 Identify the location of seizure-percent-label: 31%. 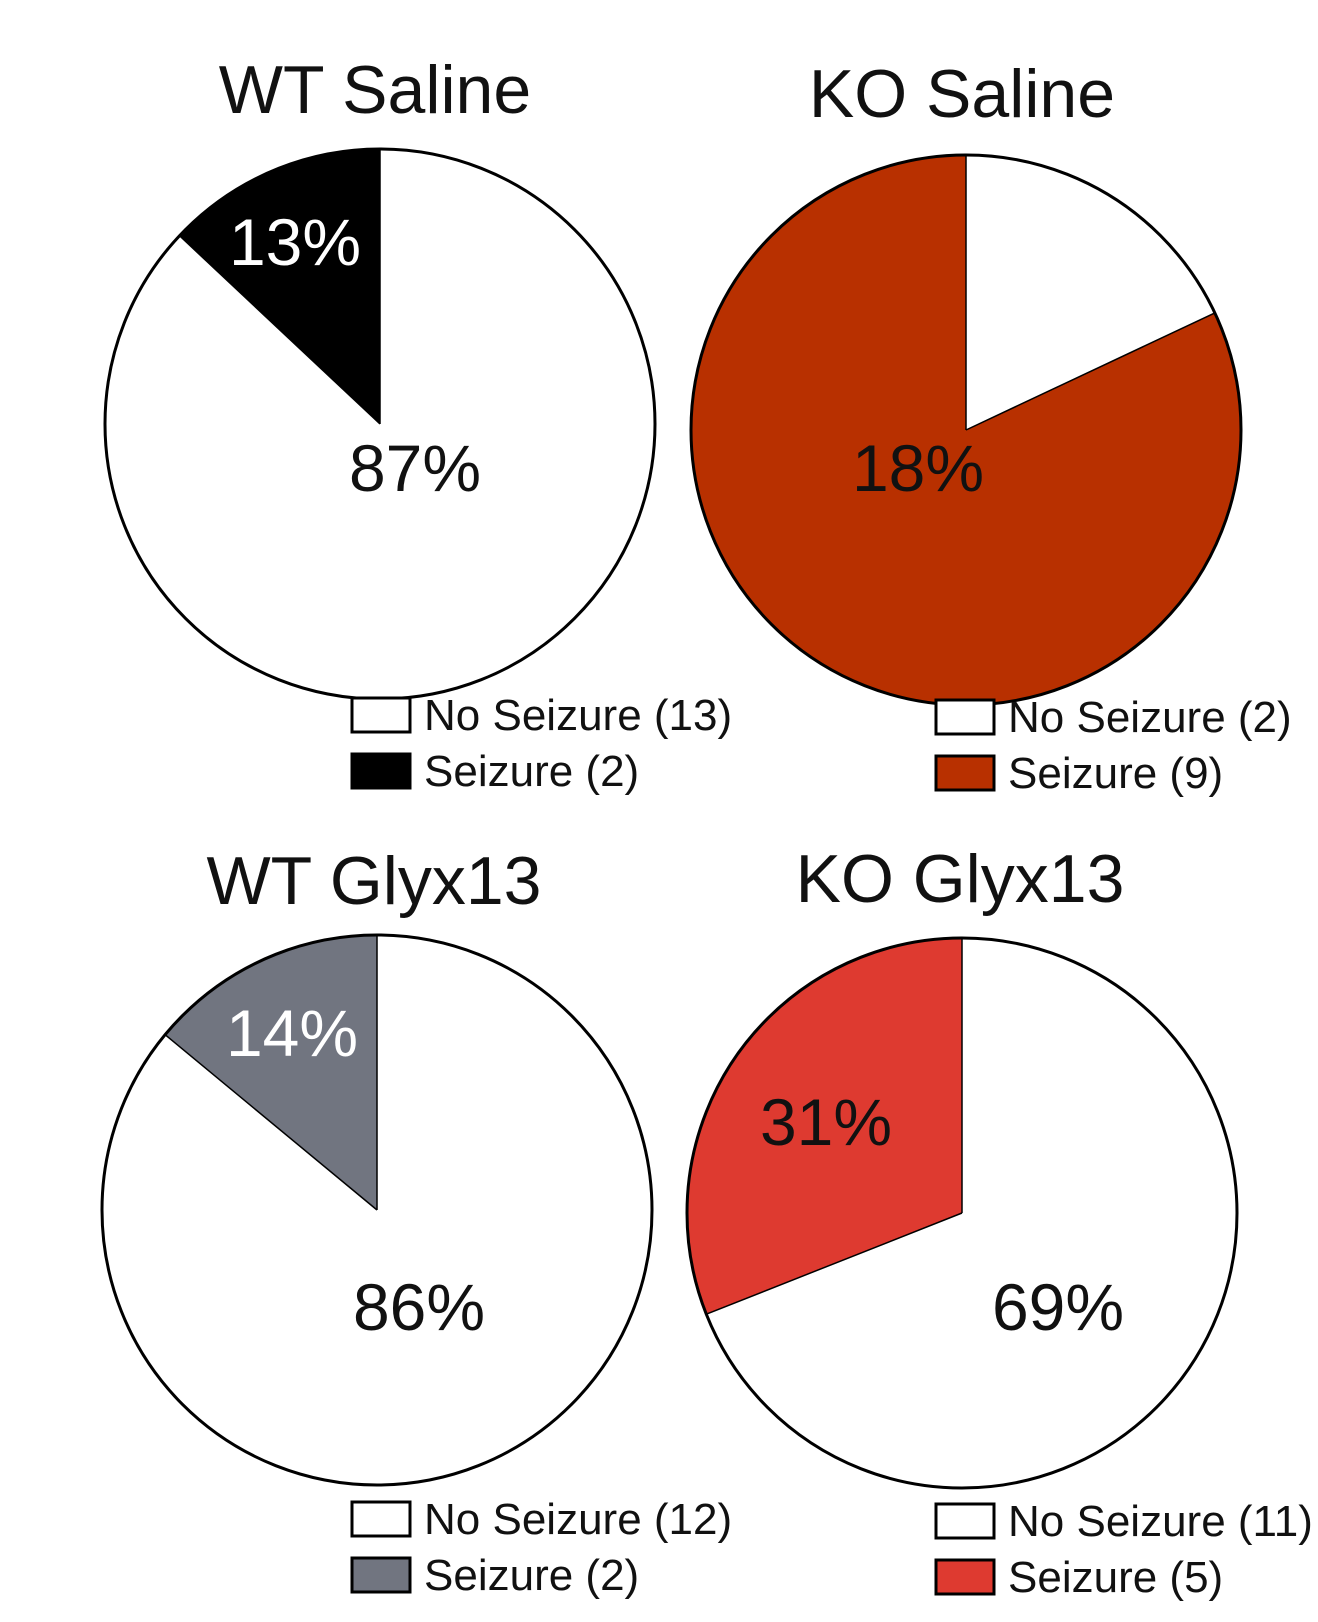
(826, 1122).